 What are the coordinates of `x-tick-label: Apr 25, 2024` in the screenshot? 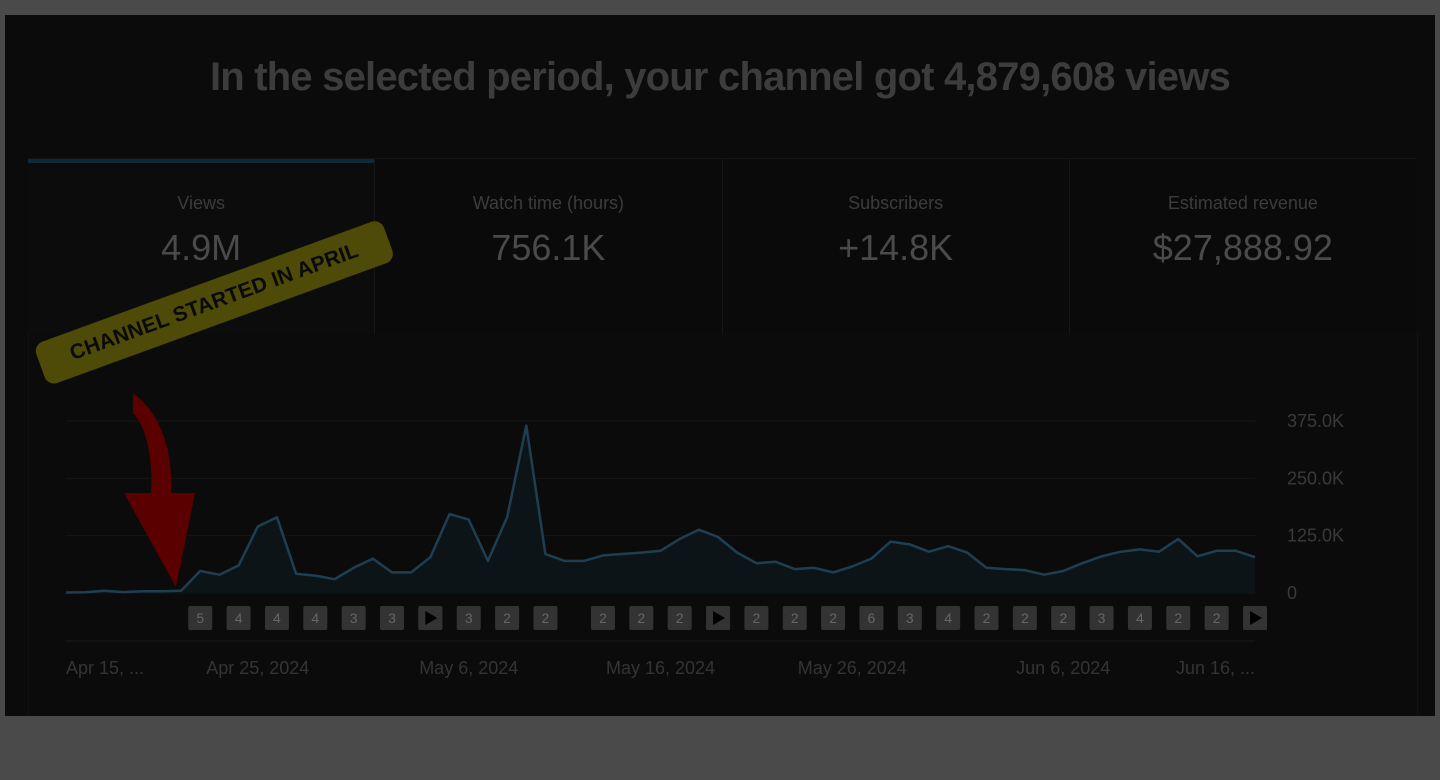 It's located at (257, 668).